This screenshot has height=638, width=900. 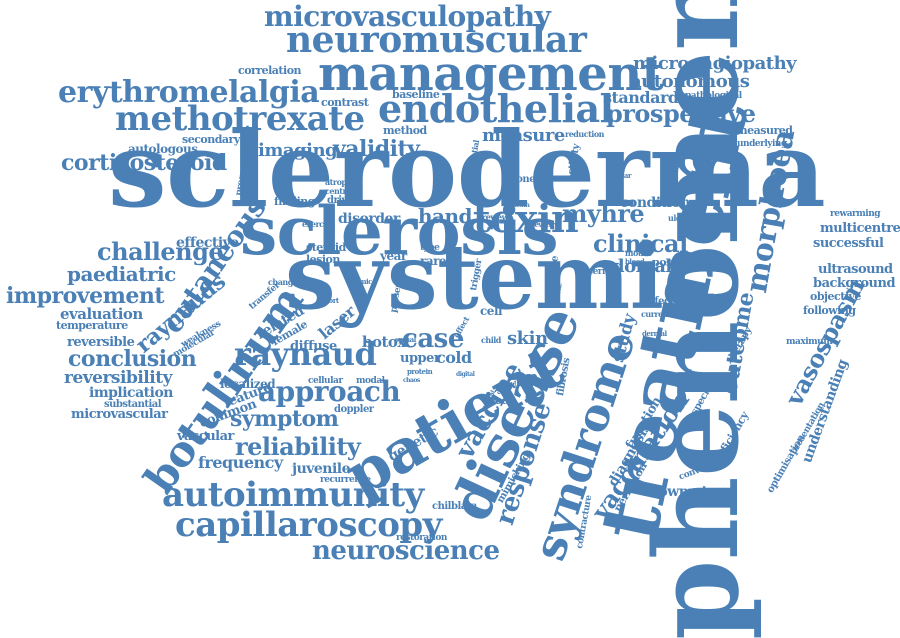 What do you see at coordinates (829, 310) in the screenshot?
I see `word-following: following` at bounding box center [829, 310].